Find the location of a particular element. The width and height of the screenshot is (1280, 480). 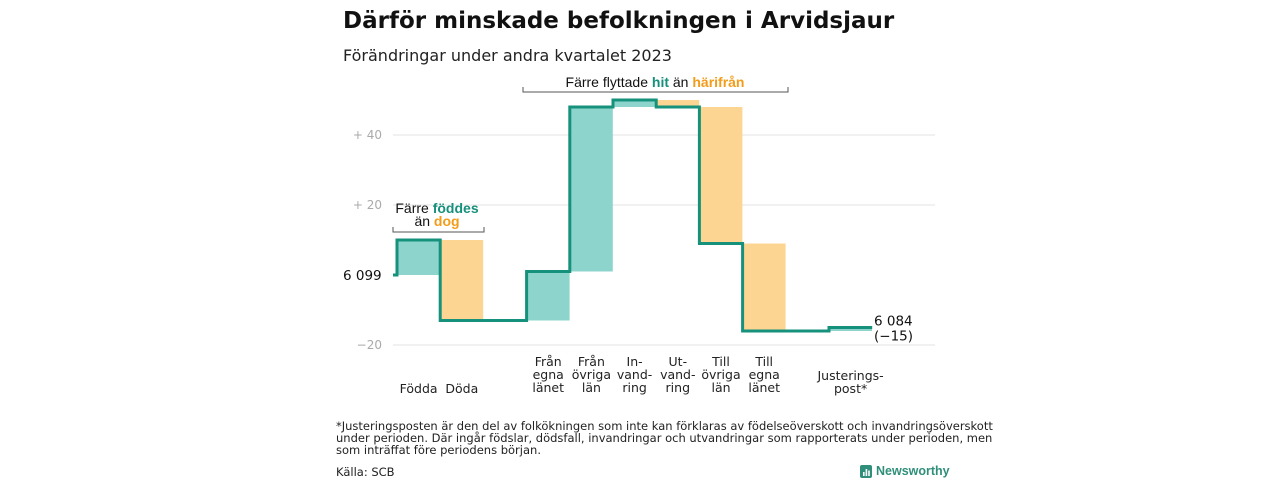

brand-name: Newsworthy is located at coordinates (913, 471).